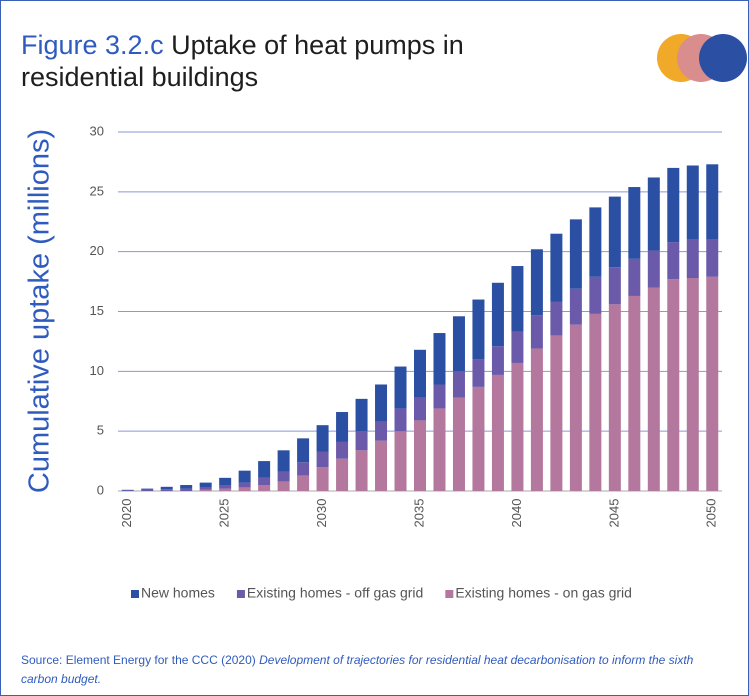  Describe the element at coordinates (335, 593) in the screenshot. I see `legend-label: Existing homes - off gas grid` at that location.